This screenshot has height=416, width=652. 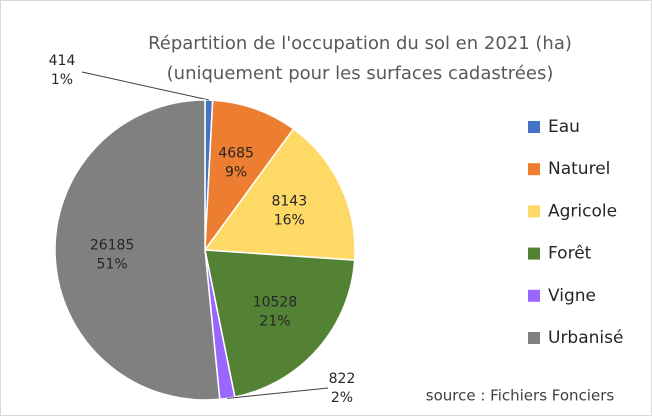 I want to click on legend-label: Vigne, so click(x=572, y=296).